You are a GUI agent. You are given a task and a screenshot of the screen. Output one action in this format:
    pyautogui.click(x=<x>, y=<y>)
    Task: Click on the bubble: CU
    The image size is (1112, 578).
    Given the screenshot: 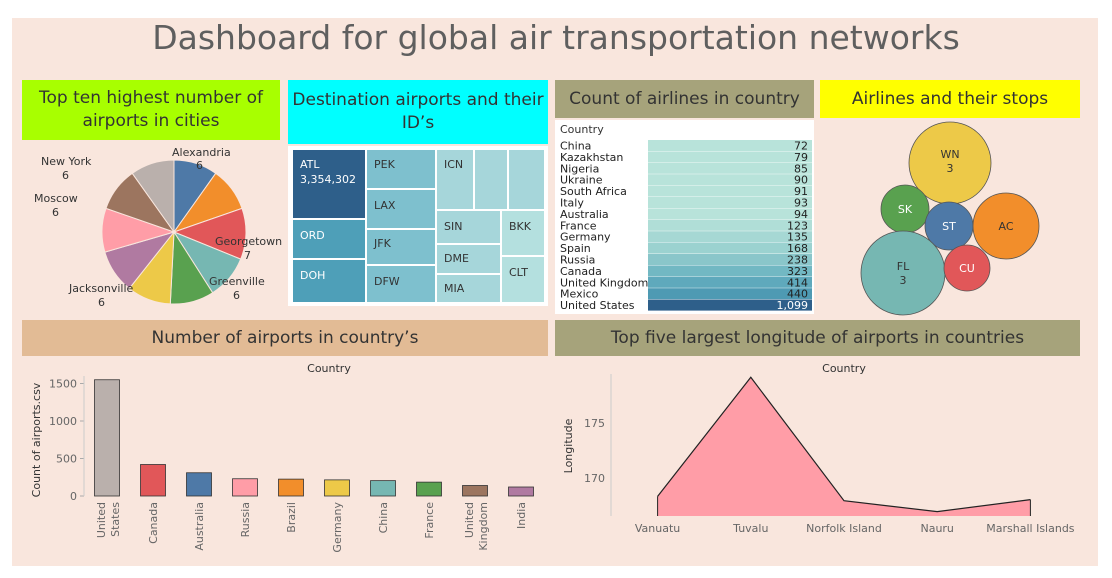 What is the action you would take?
    pyautogui.click(x=967, y=268)
    